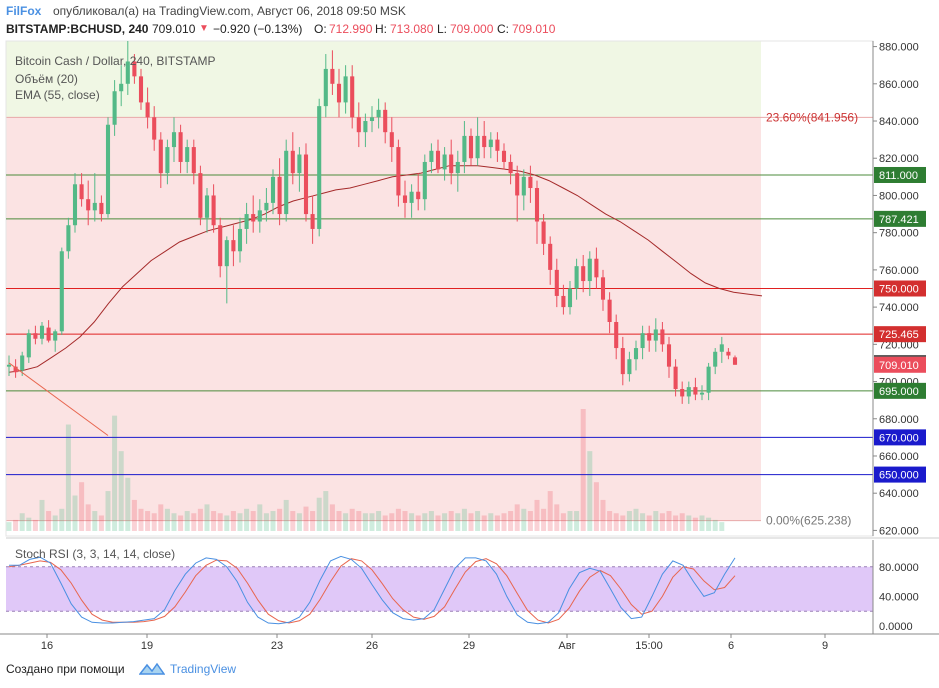  Describe the element at coordinates (57, 95) in the screenshot. I see `legend-ema: EMA (55, close)` at that location.